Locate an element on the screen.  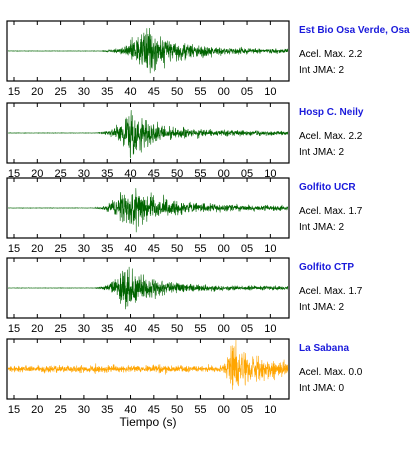
jma-intensity-label: Int JMA: 0 is located at coordinates (321, 388).